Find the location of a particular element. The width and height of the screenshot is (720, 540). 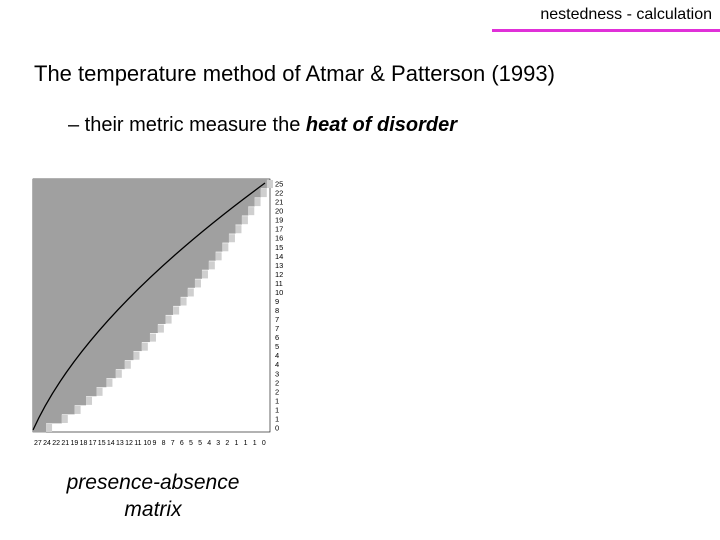

column-label: 7 is located at coordinates (173, 443).